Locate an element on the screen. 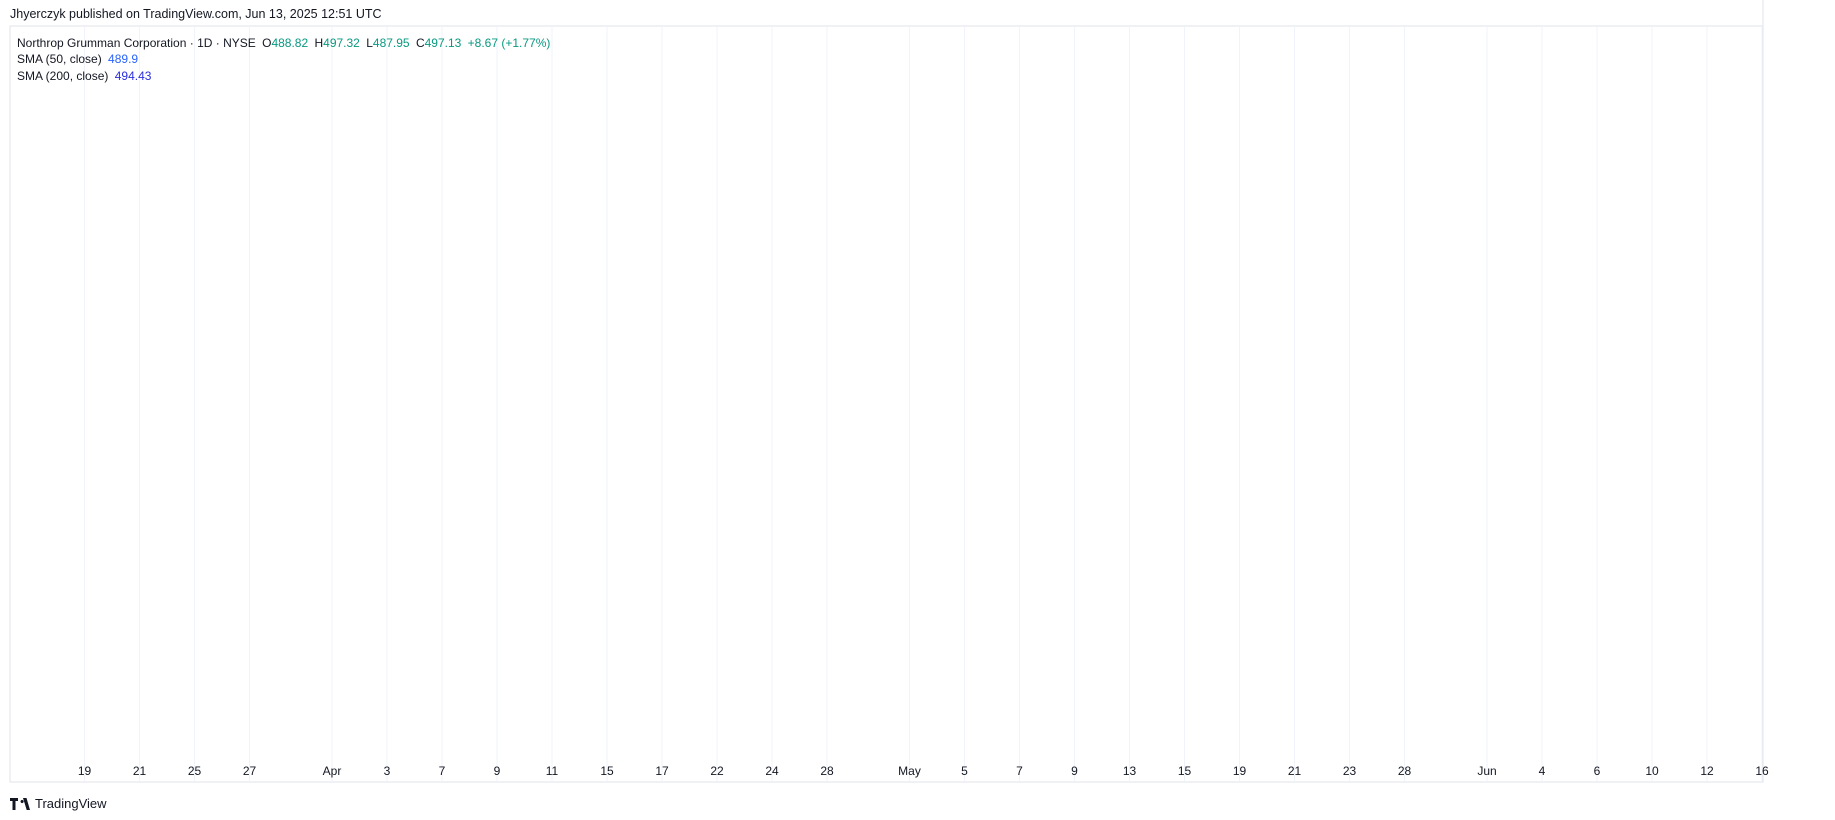 The height and width of the screenshot is (820, 1835). x-tick-label: 22 is located at coordinates (717, 771).